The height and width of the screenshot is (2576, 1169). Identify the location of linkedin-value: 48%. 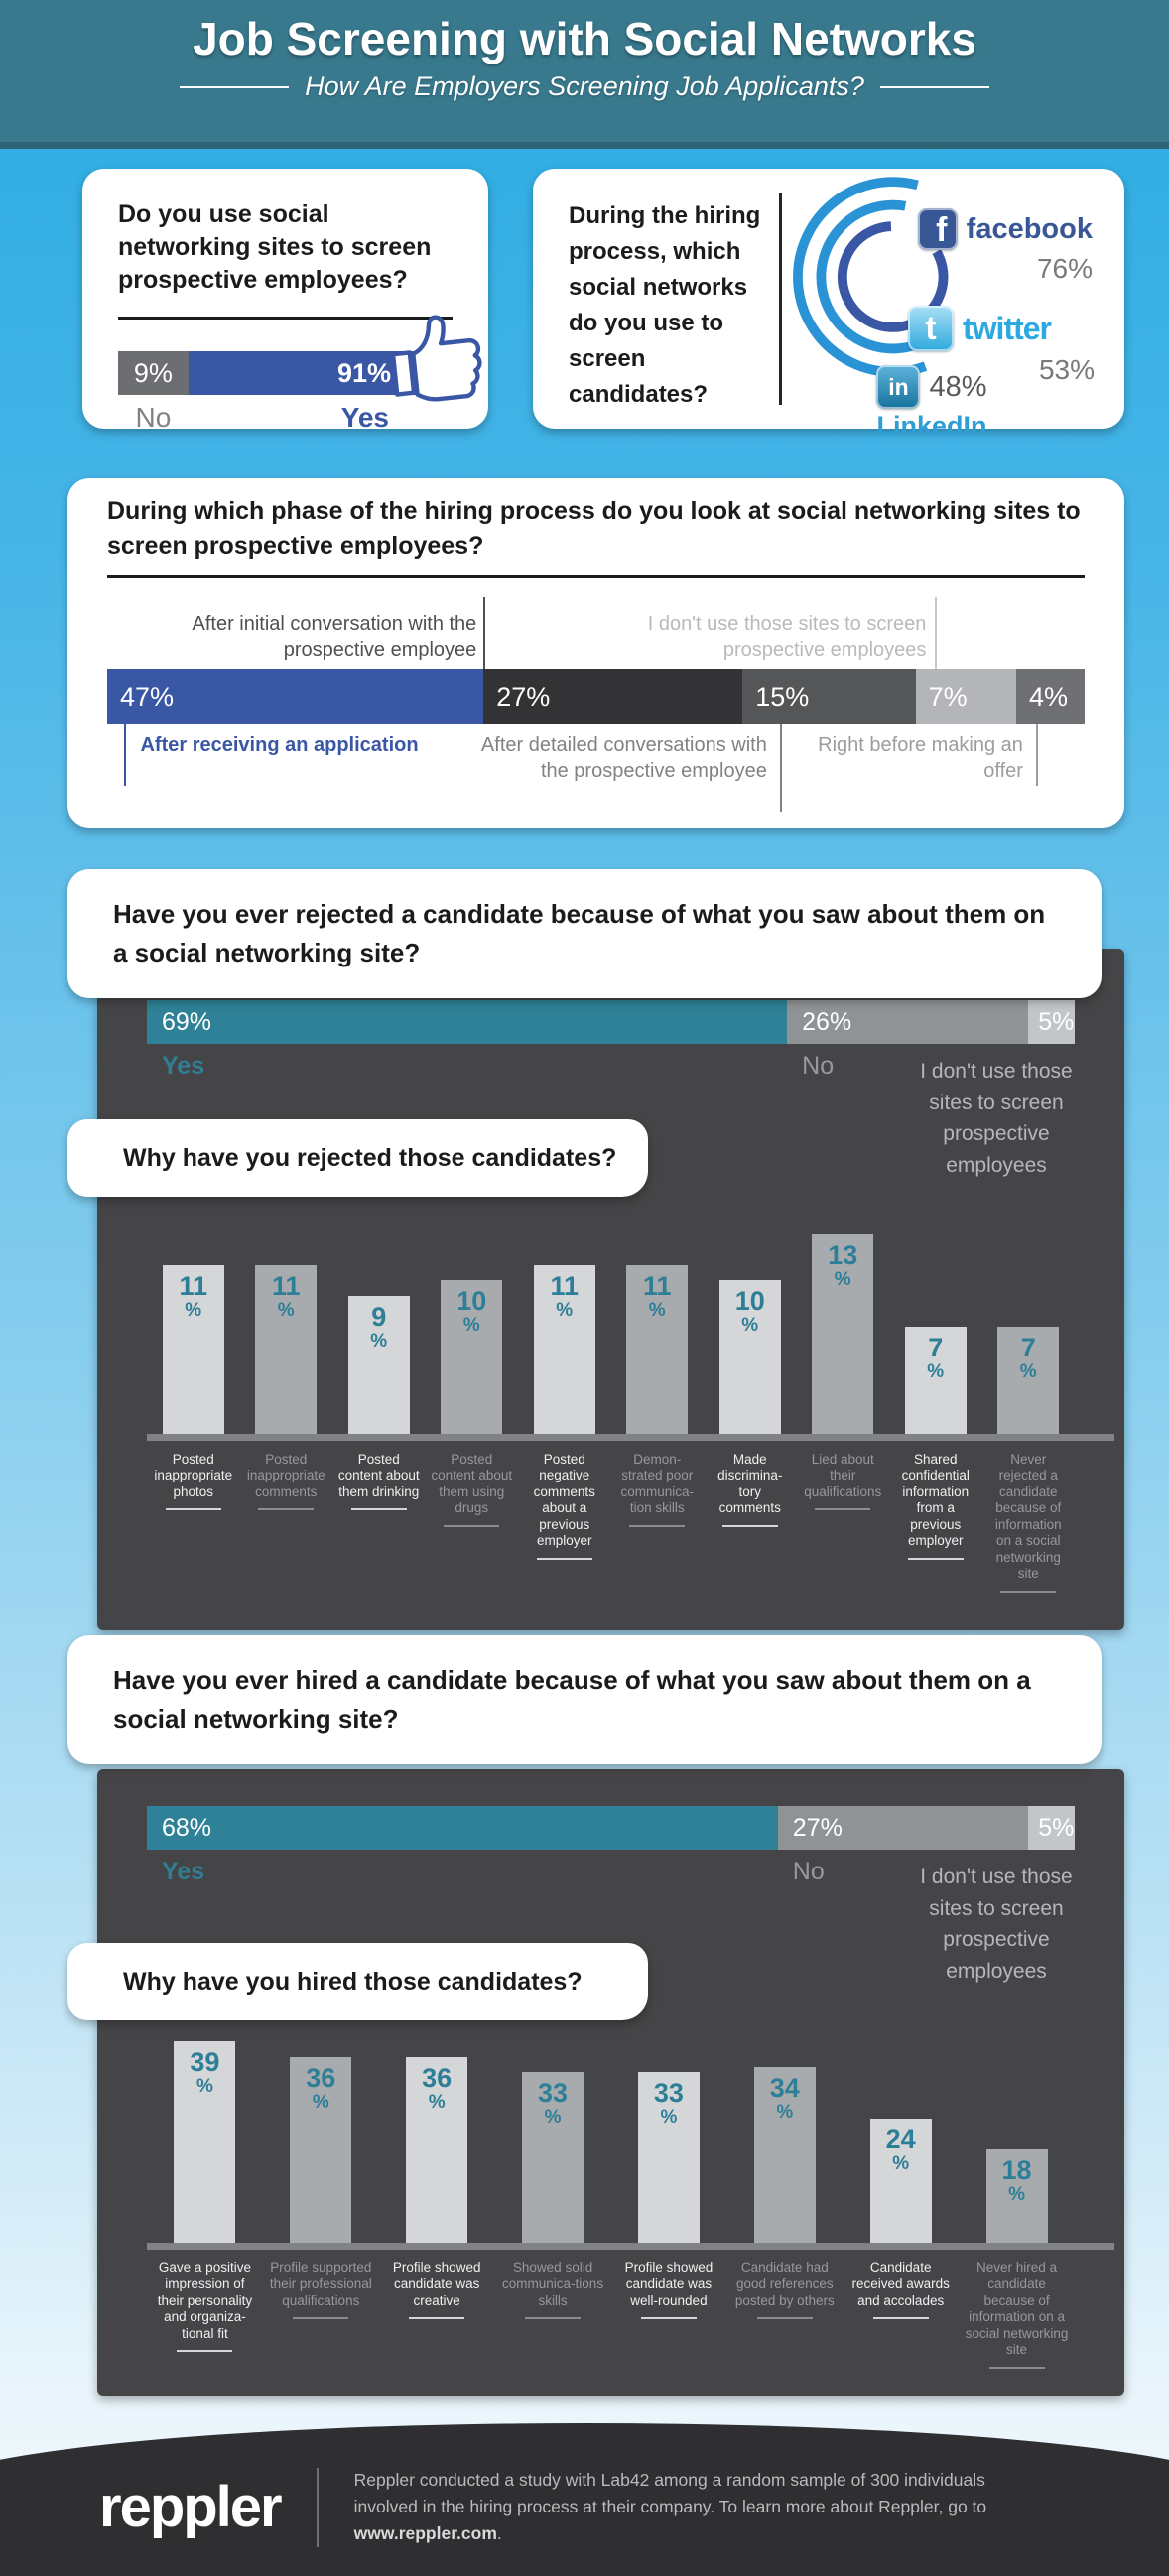
(958, 387).